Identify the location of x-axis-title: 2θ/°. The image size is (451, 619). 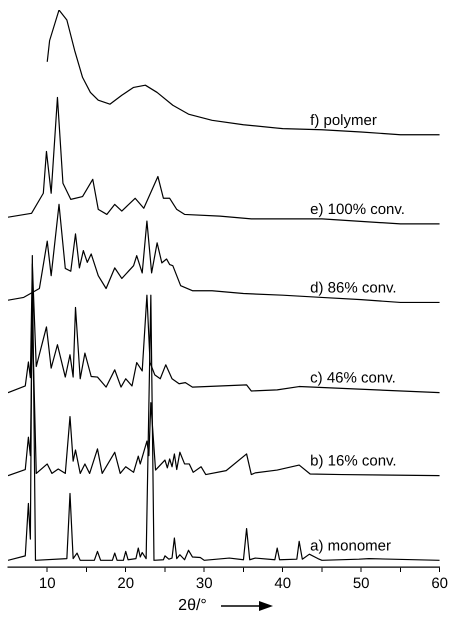
(192, 606).